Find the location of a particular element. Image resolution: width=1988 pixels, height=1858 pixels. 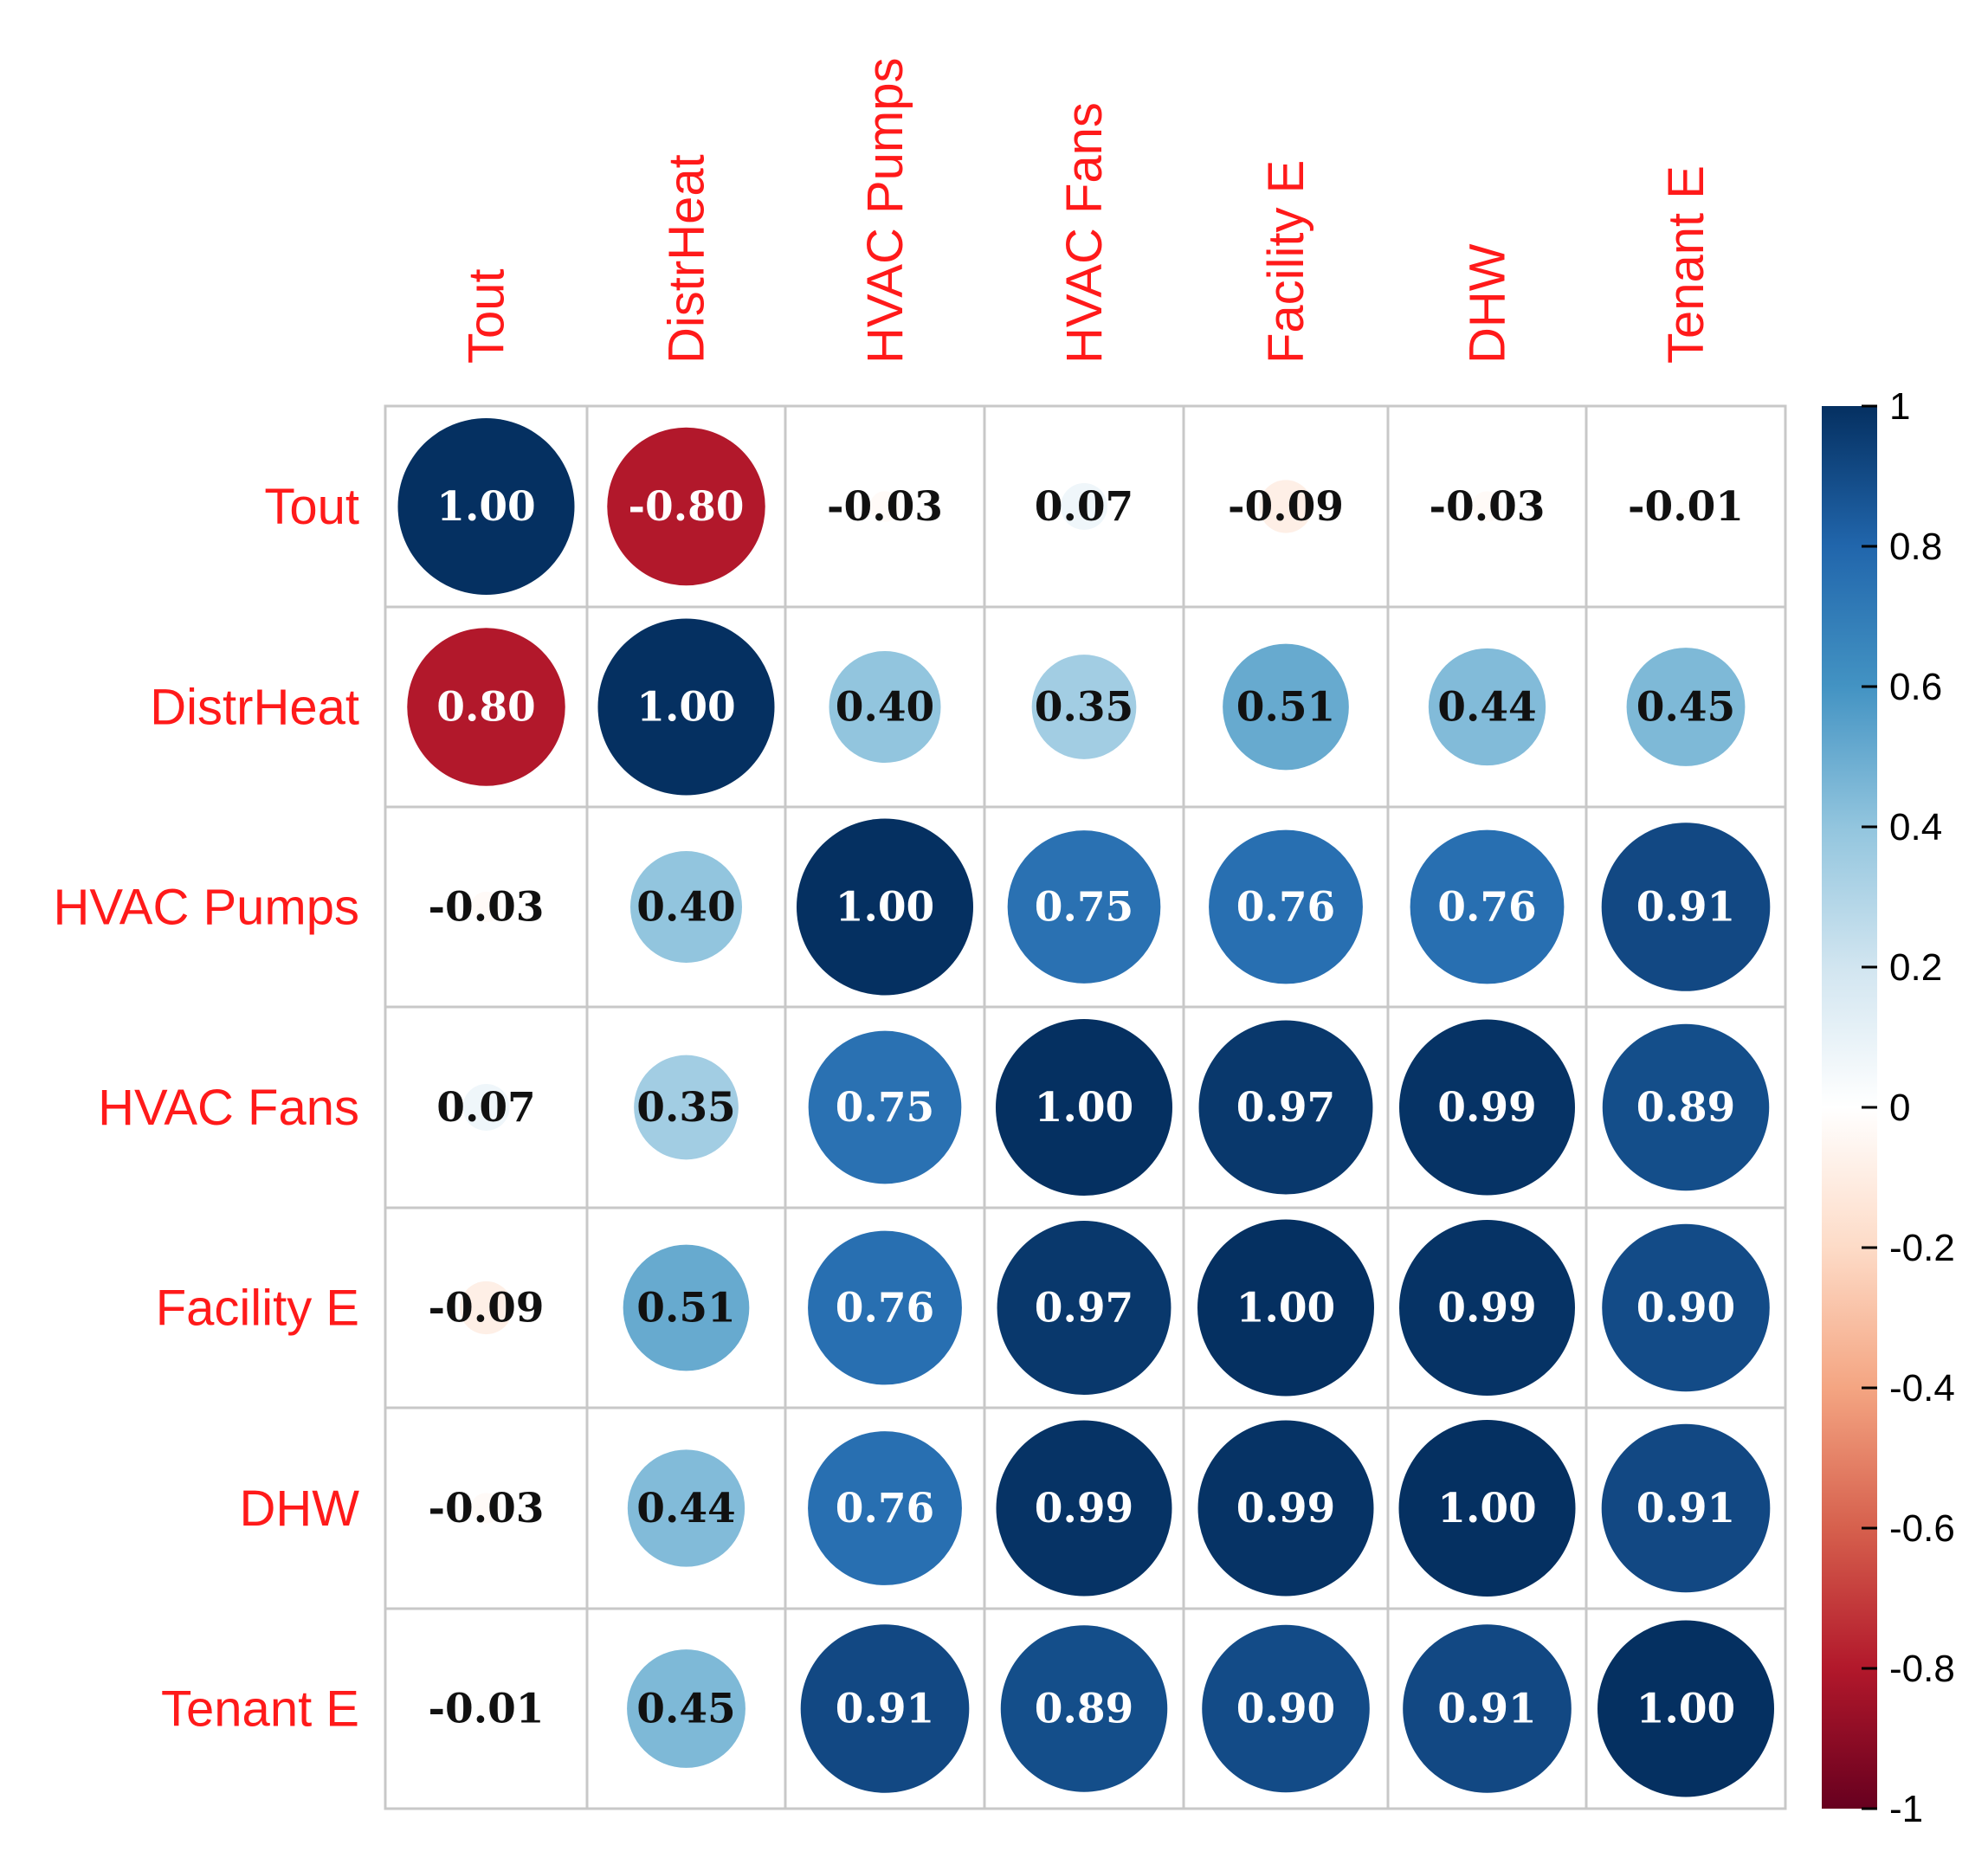

circle-distrheat-tenant-e is located at coordinates (1686, 707).